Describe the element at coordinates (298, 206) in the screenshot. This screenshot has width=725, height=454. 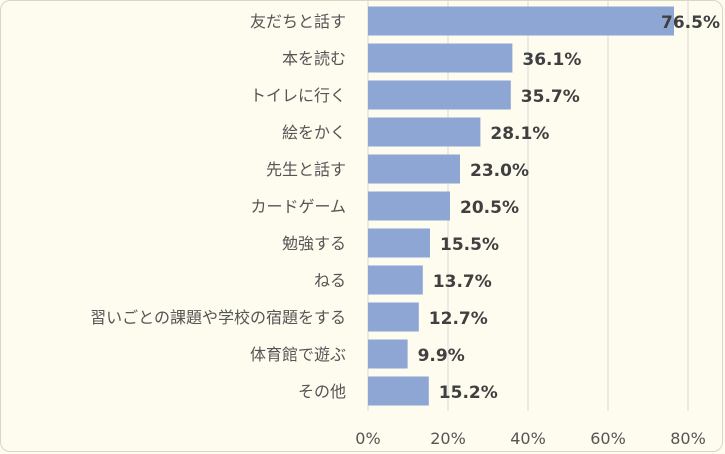
I see `category-label-5: カードゲーム` at that location.